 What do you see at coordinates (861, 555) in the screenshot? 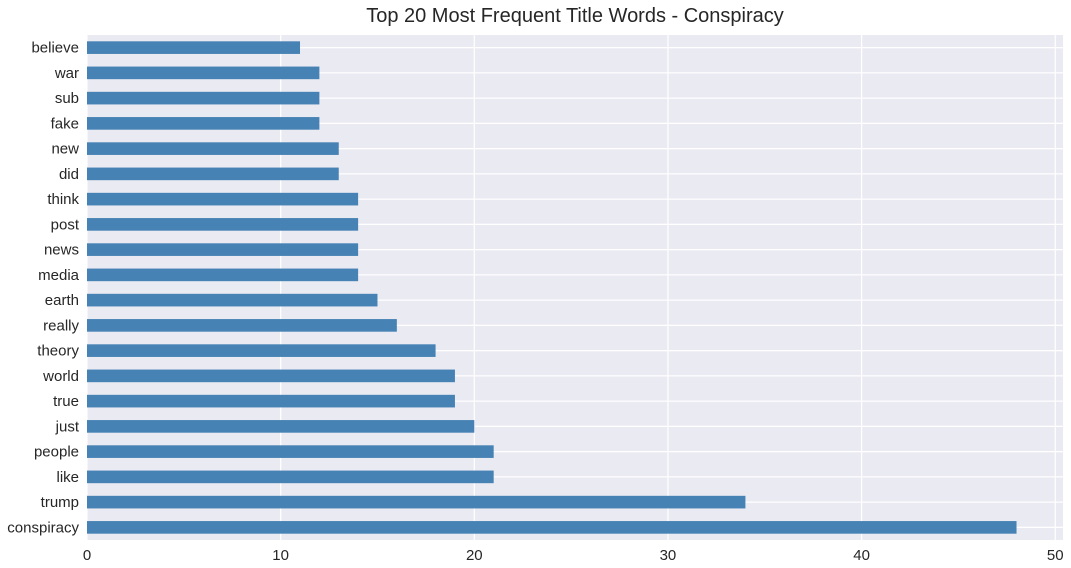
I see `x-tick-label: 40` at bounding box center [861, 555].